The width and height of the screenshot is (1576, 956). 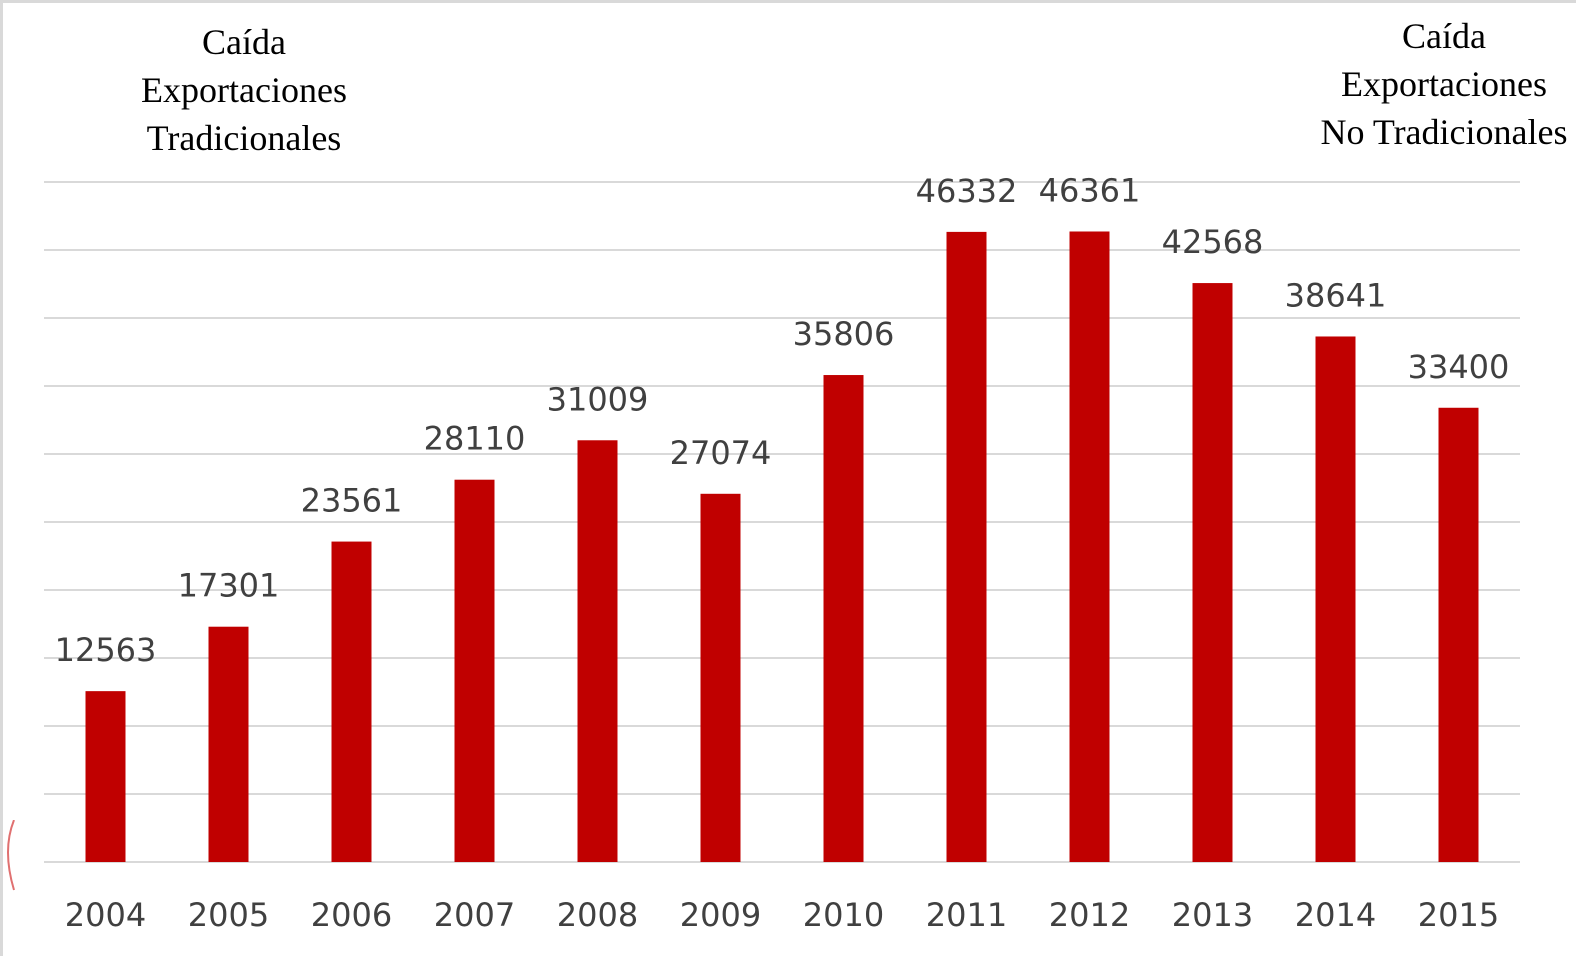 What do you see at coordinates (1459, 367) in the screenshot?
I see `data-label-2015: 33400` at bounding box center [1459, 367].